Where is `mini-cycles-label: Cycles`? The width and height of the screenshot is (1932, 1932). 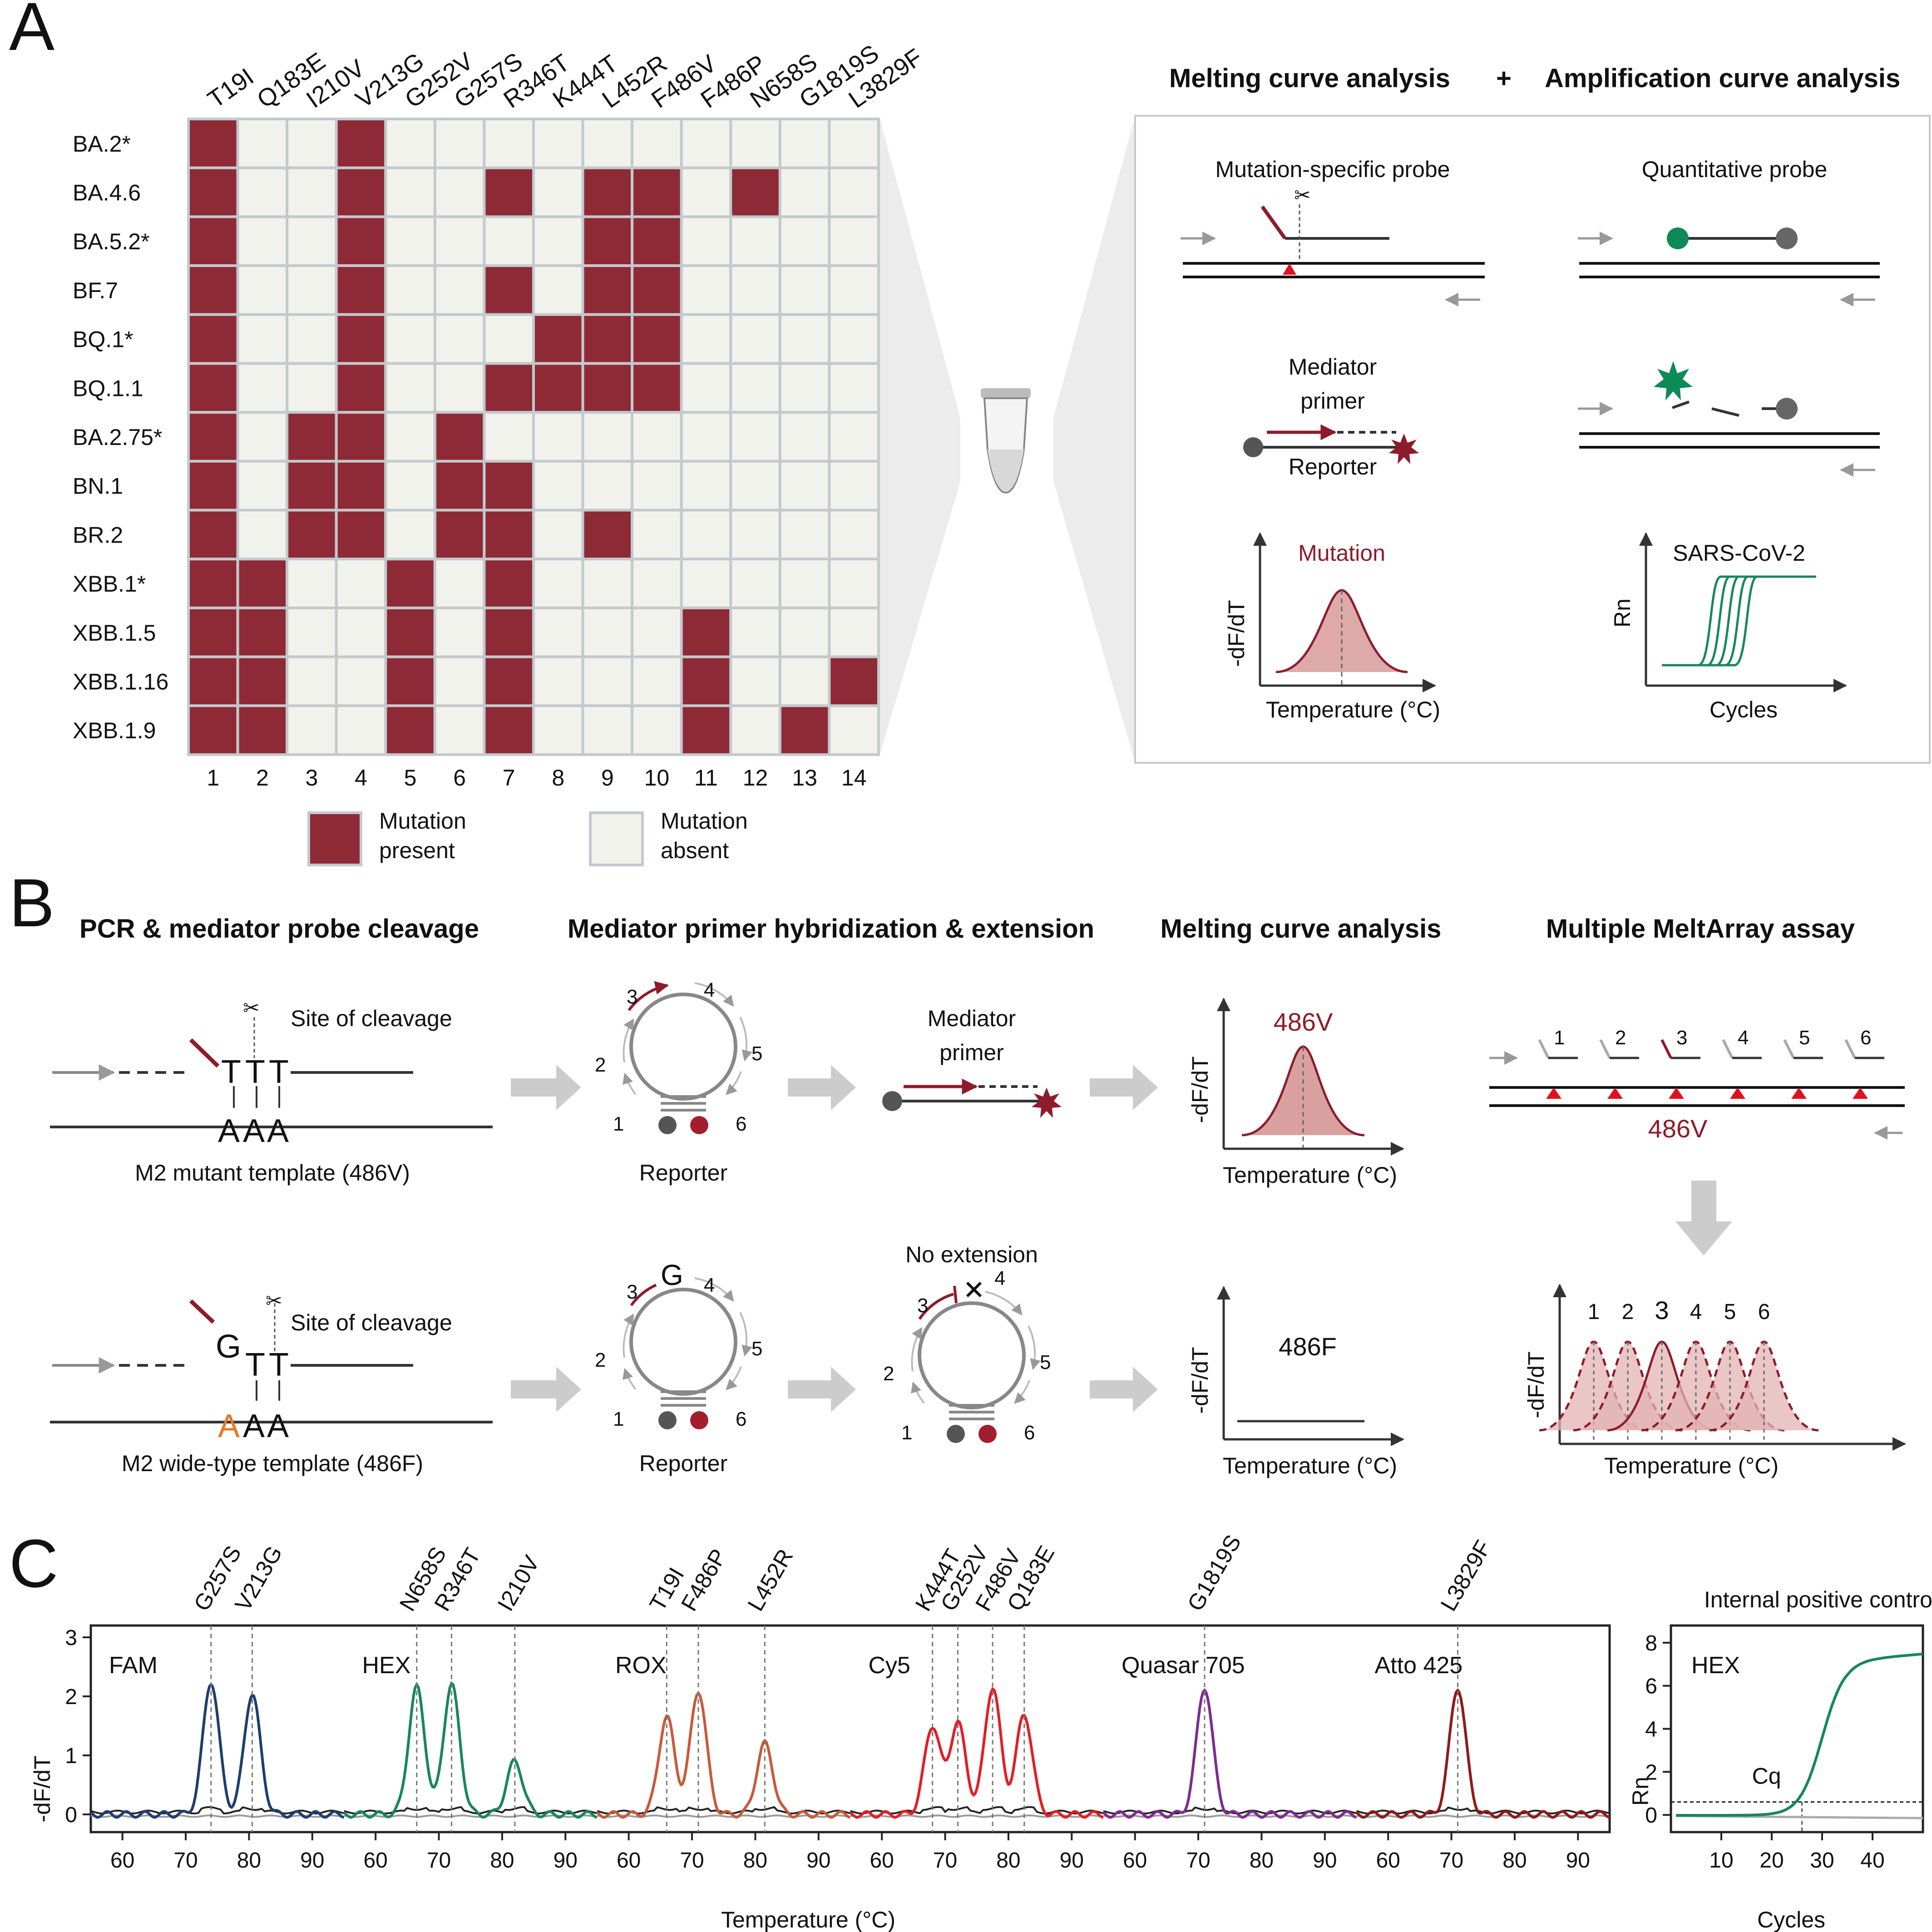
mini-cycles-label: Cycles is located at coordinates (1744, 710).